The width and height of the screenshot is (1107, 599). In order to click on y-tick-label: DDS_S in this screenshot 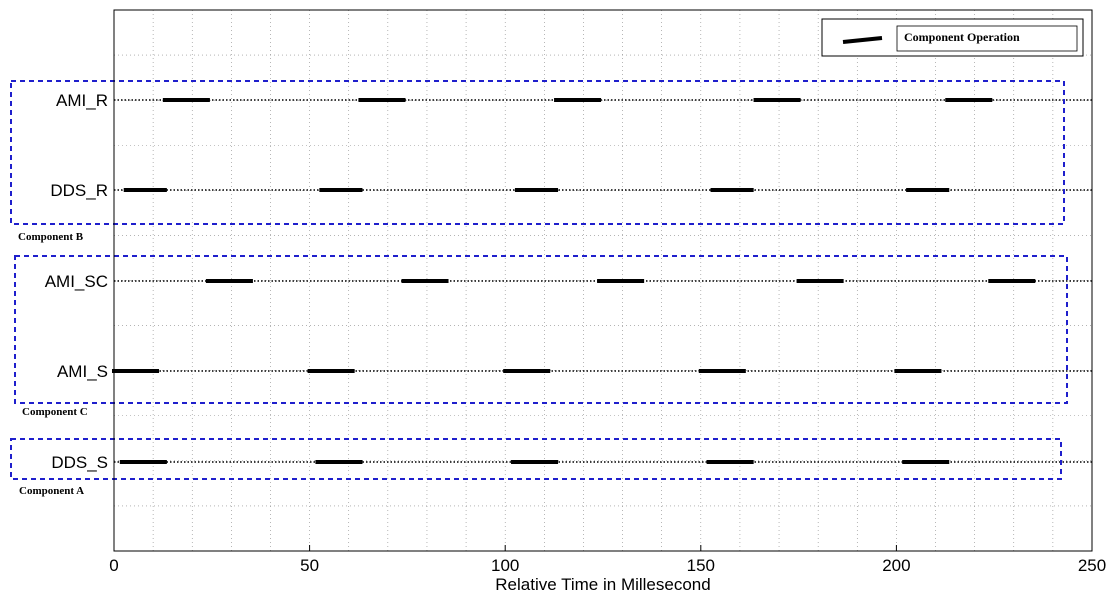, I will do `click(79, 462)`.